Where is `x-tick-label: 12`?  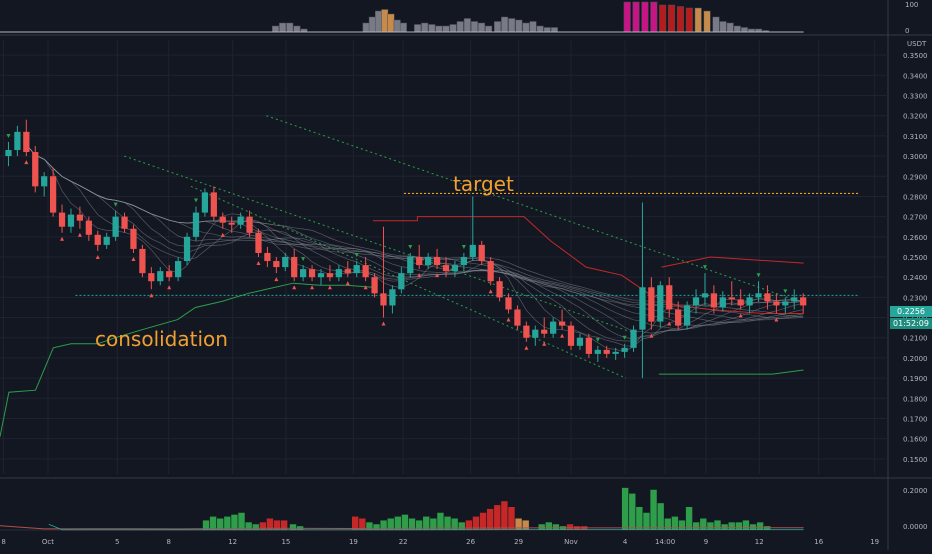 x-tick-label: 12 is located at coordinates (759, 542).